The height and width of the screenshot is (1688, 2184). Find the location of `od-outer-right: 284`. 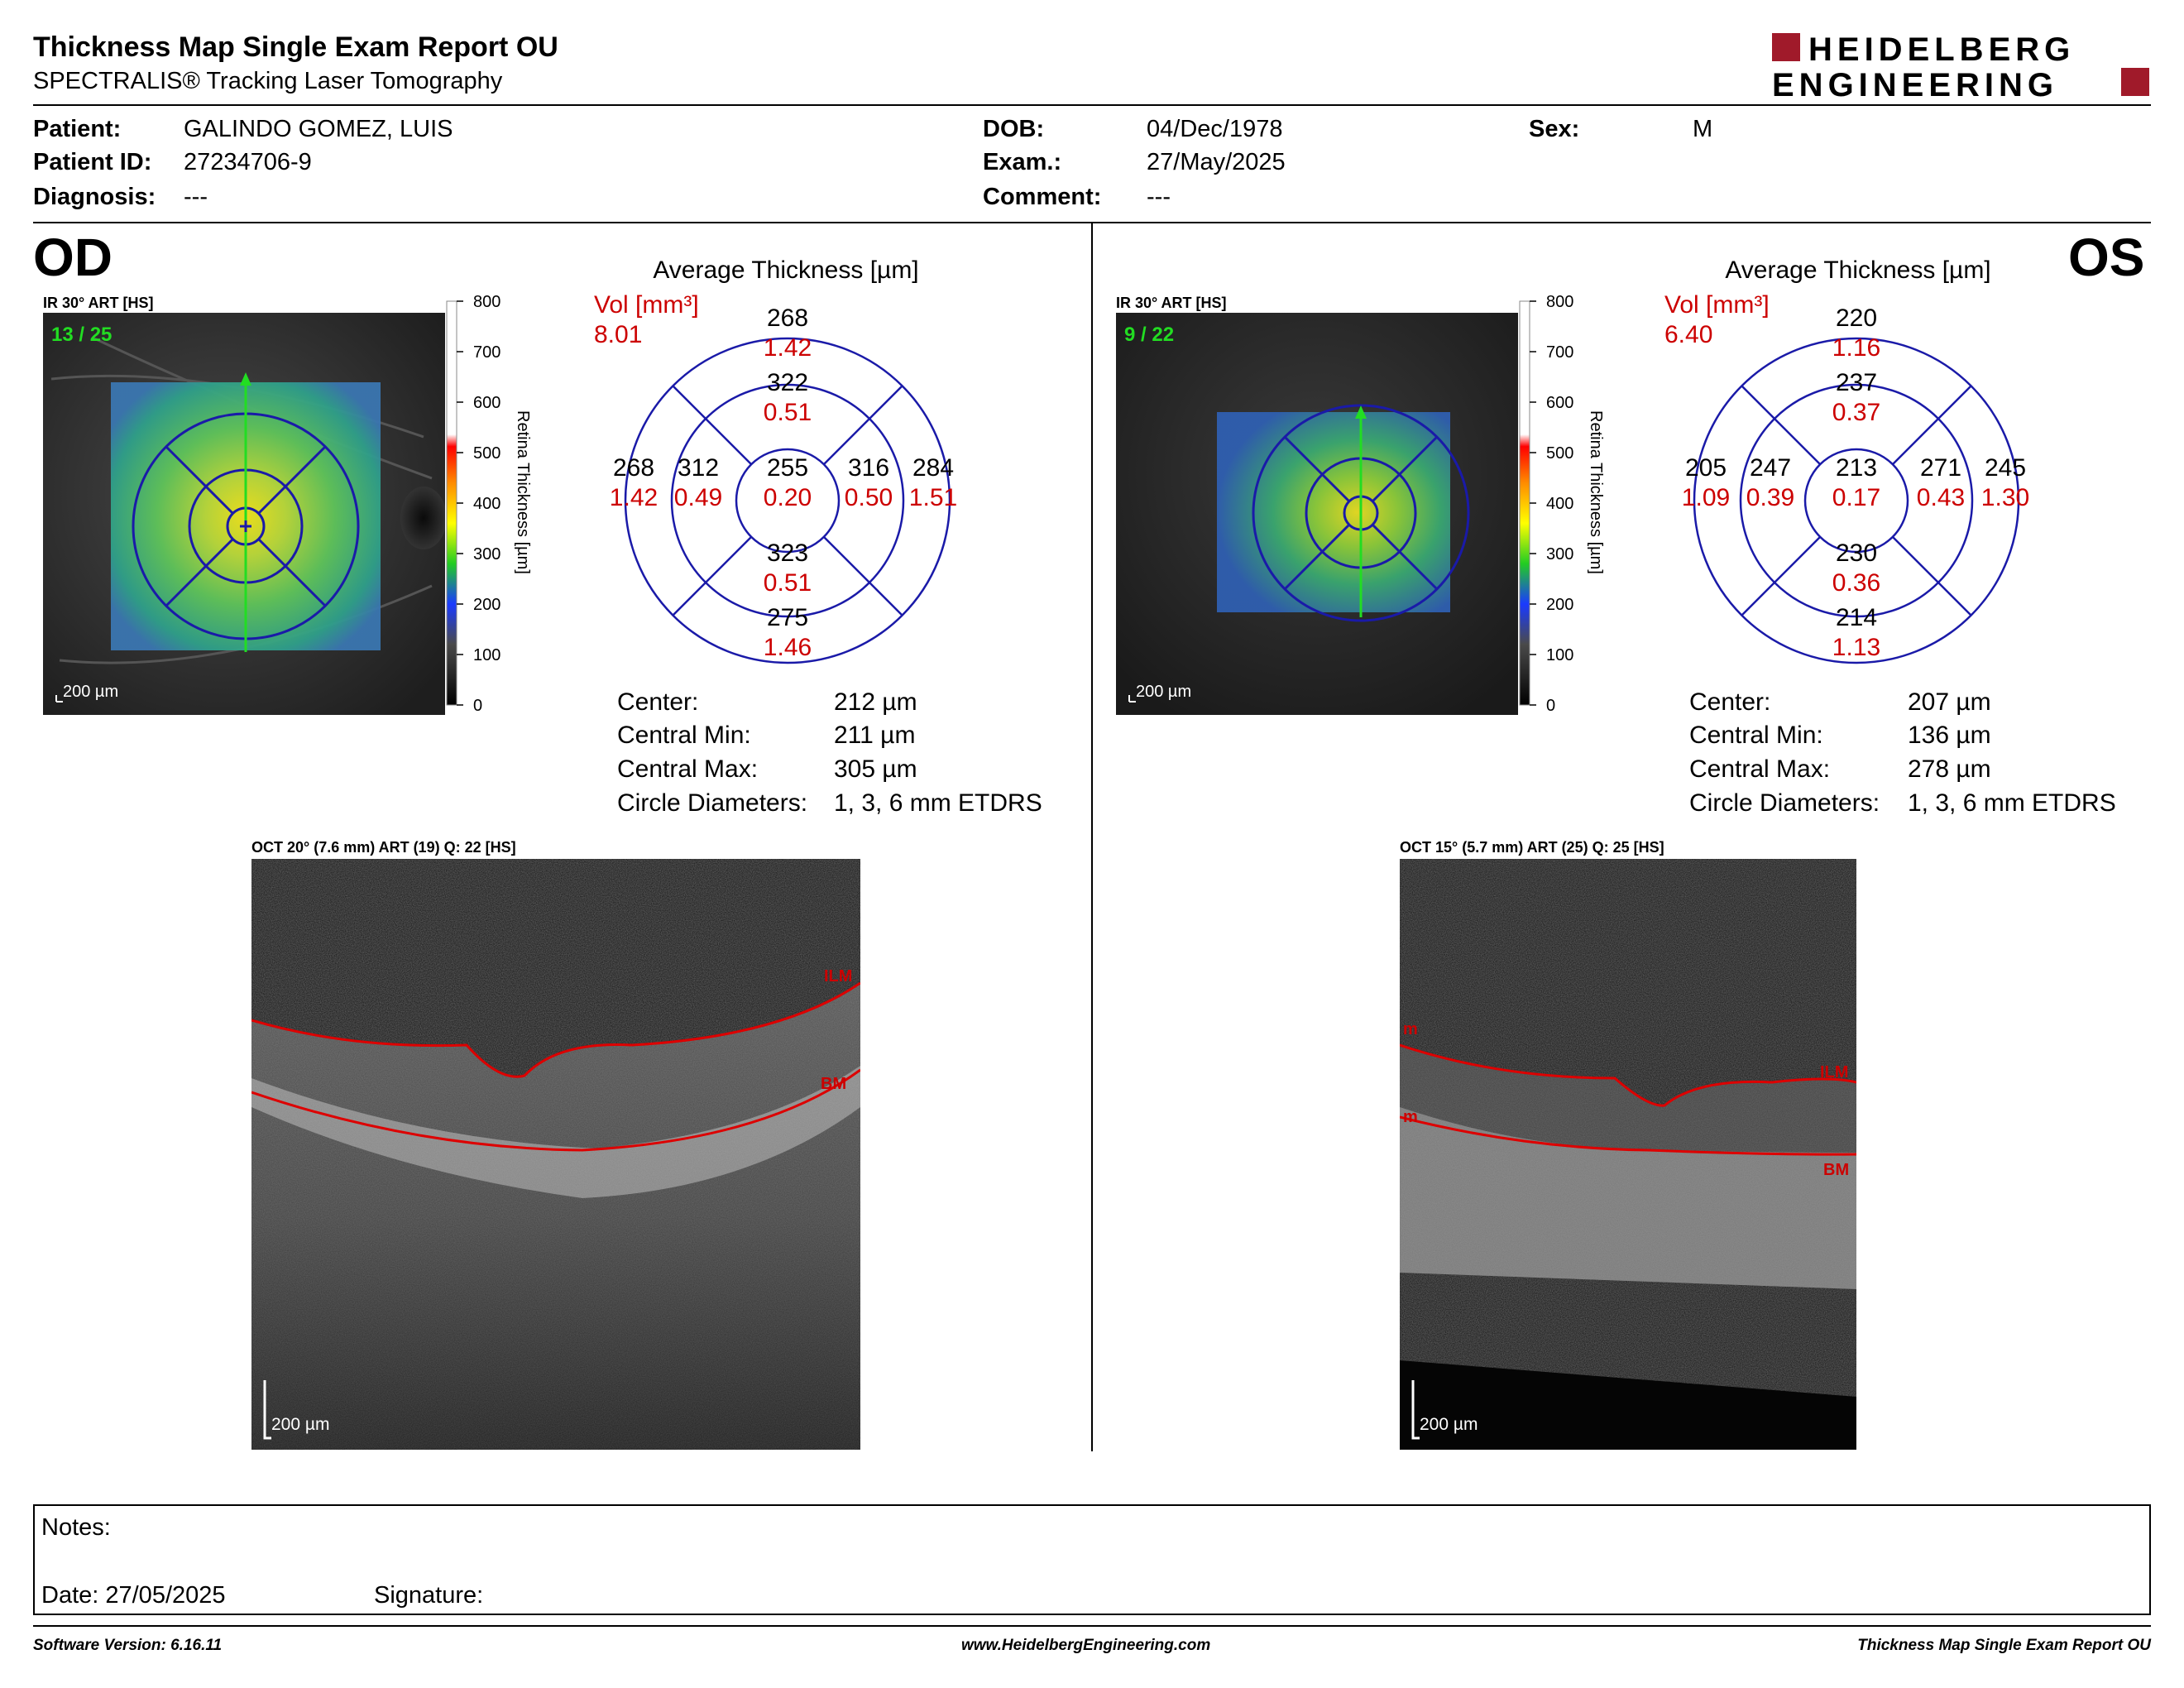

od-outer-right: 284 is located at coordinates (933, 468).